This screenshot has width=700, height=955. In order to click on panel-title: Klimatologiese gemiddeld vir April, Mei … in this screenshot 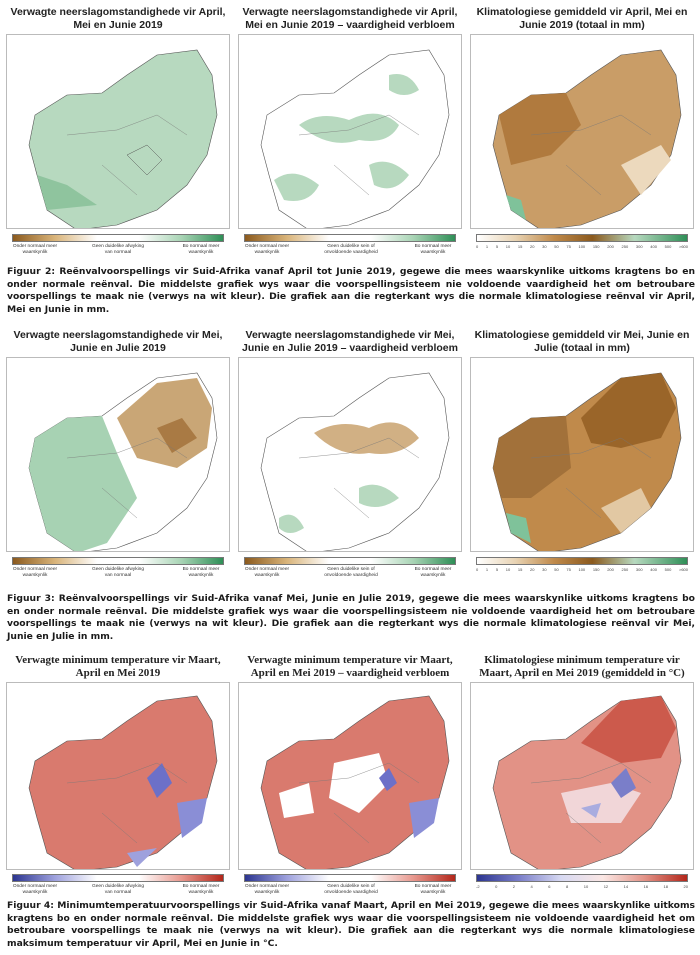, I will do `click(582, 18)`.